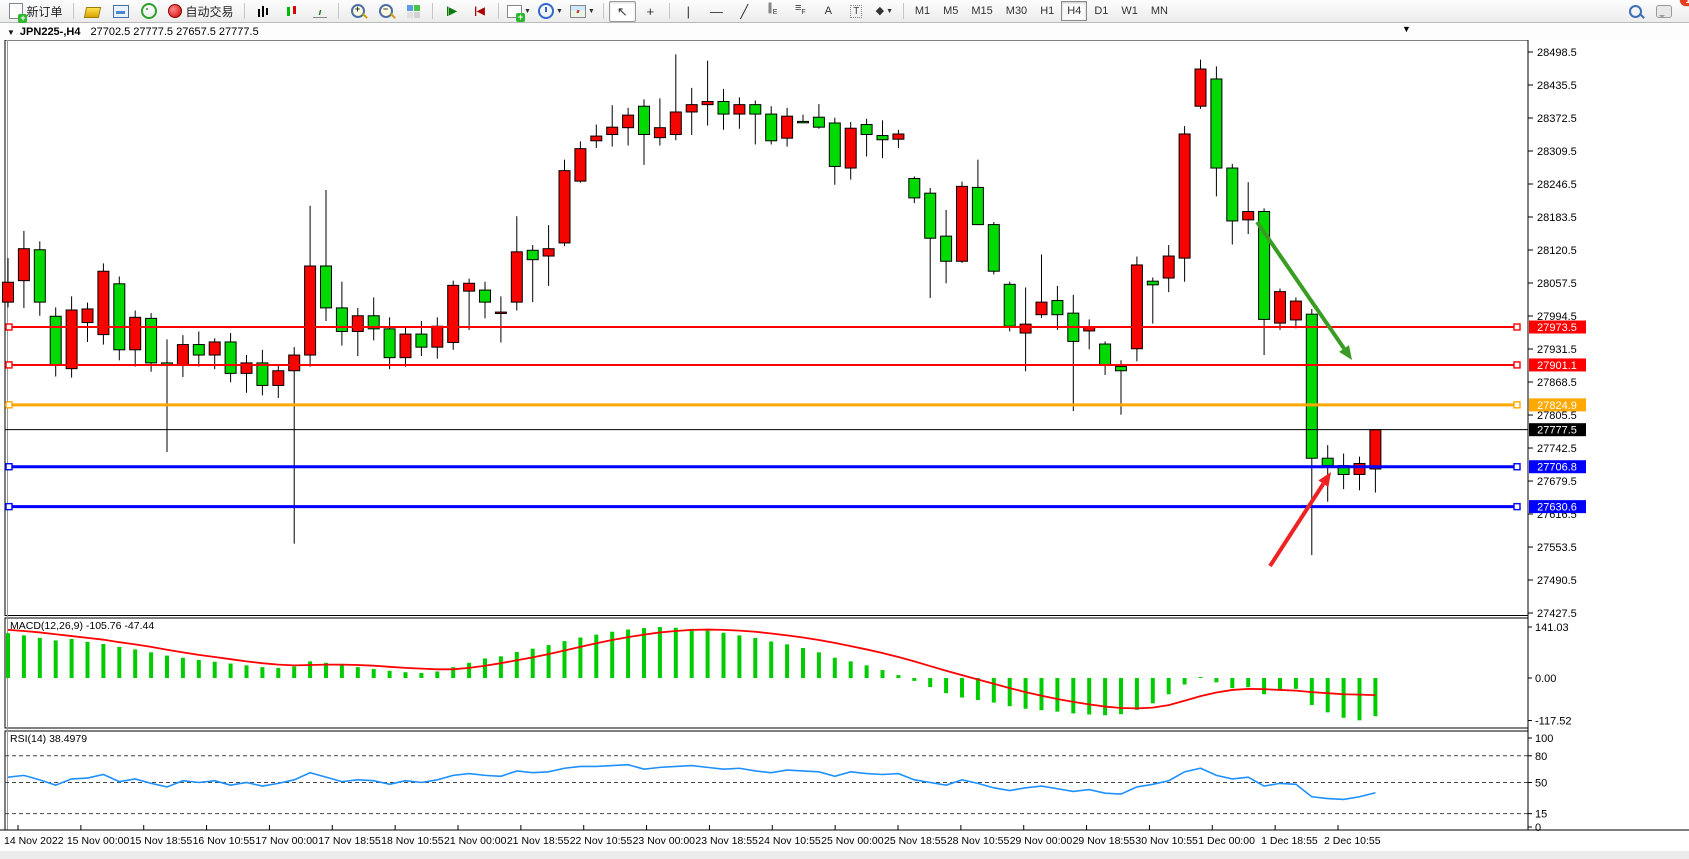  I want to click on time-tick-label: 15 Nov 00:00, so click(98, 841).